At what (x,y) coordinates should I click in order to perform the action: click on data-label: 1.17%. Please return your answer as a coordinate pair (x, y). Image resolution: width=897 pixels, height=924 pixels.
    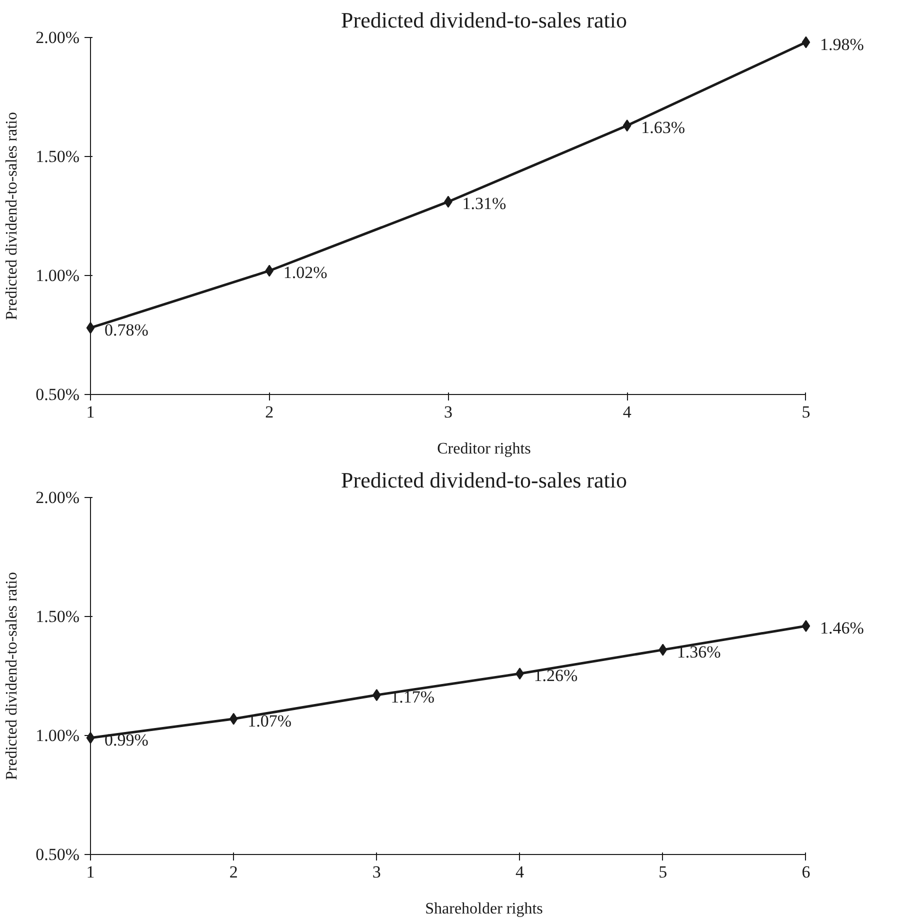
    Looking at the image, I should click on (412, 697).